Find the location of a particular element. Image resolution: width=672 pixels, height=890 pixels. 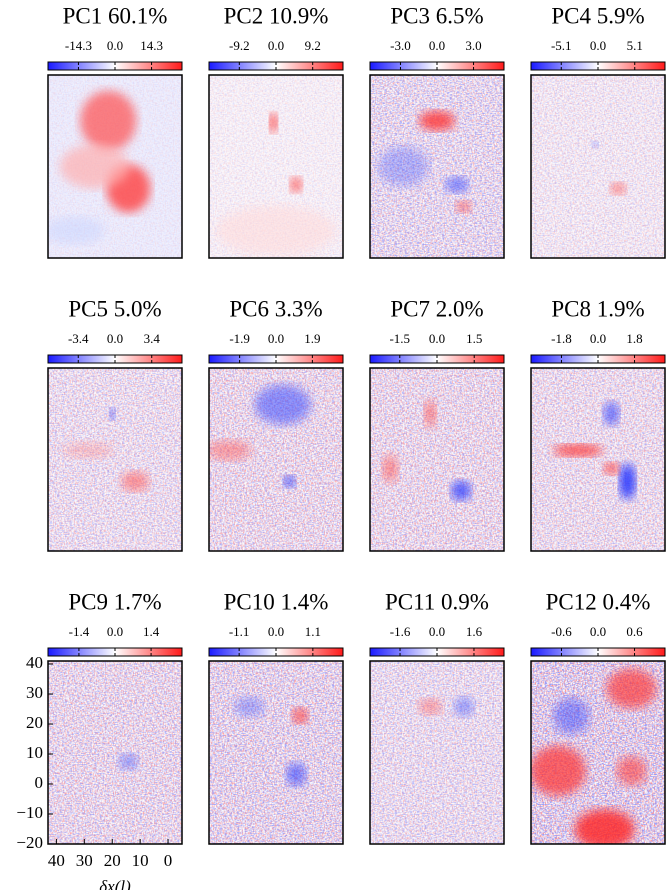

x-tick-label: 0 is located at coordinates (168, 860).